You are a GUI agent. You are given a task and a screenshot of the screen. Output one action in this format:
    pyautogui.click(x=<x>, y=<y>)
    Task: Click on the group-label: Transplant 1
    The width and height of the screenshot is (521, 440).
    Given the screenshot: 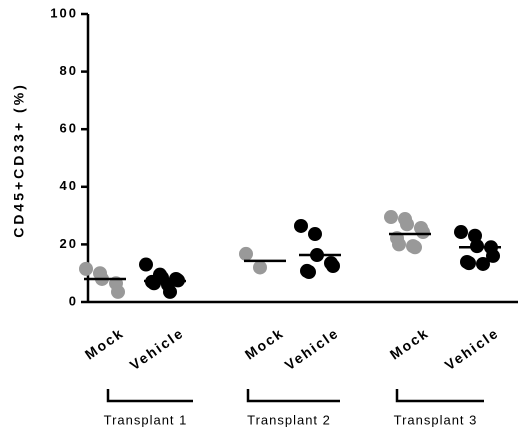 What is the action you would take?
    pyautogui.click(x=146, y=419)
    